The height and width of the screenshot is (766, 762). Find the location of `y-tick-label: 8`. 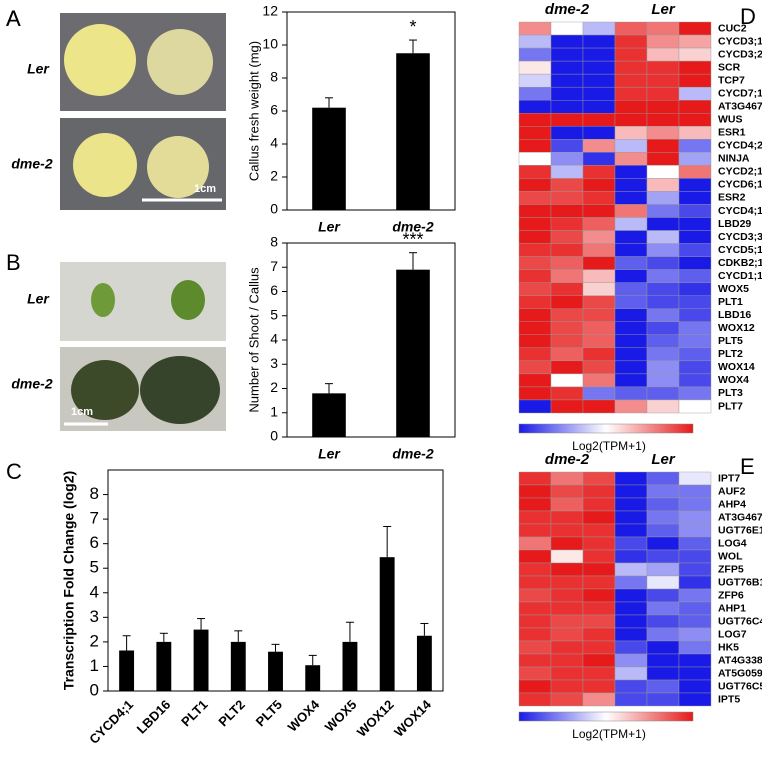

y-tick-label: 8 is located at coordinates (94, 493).